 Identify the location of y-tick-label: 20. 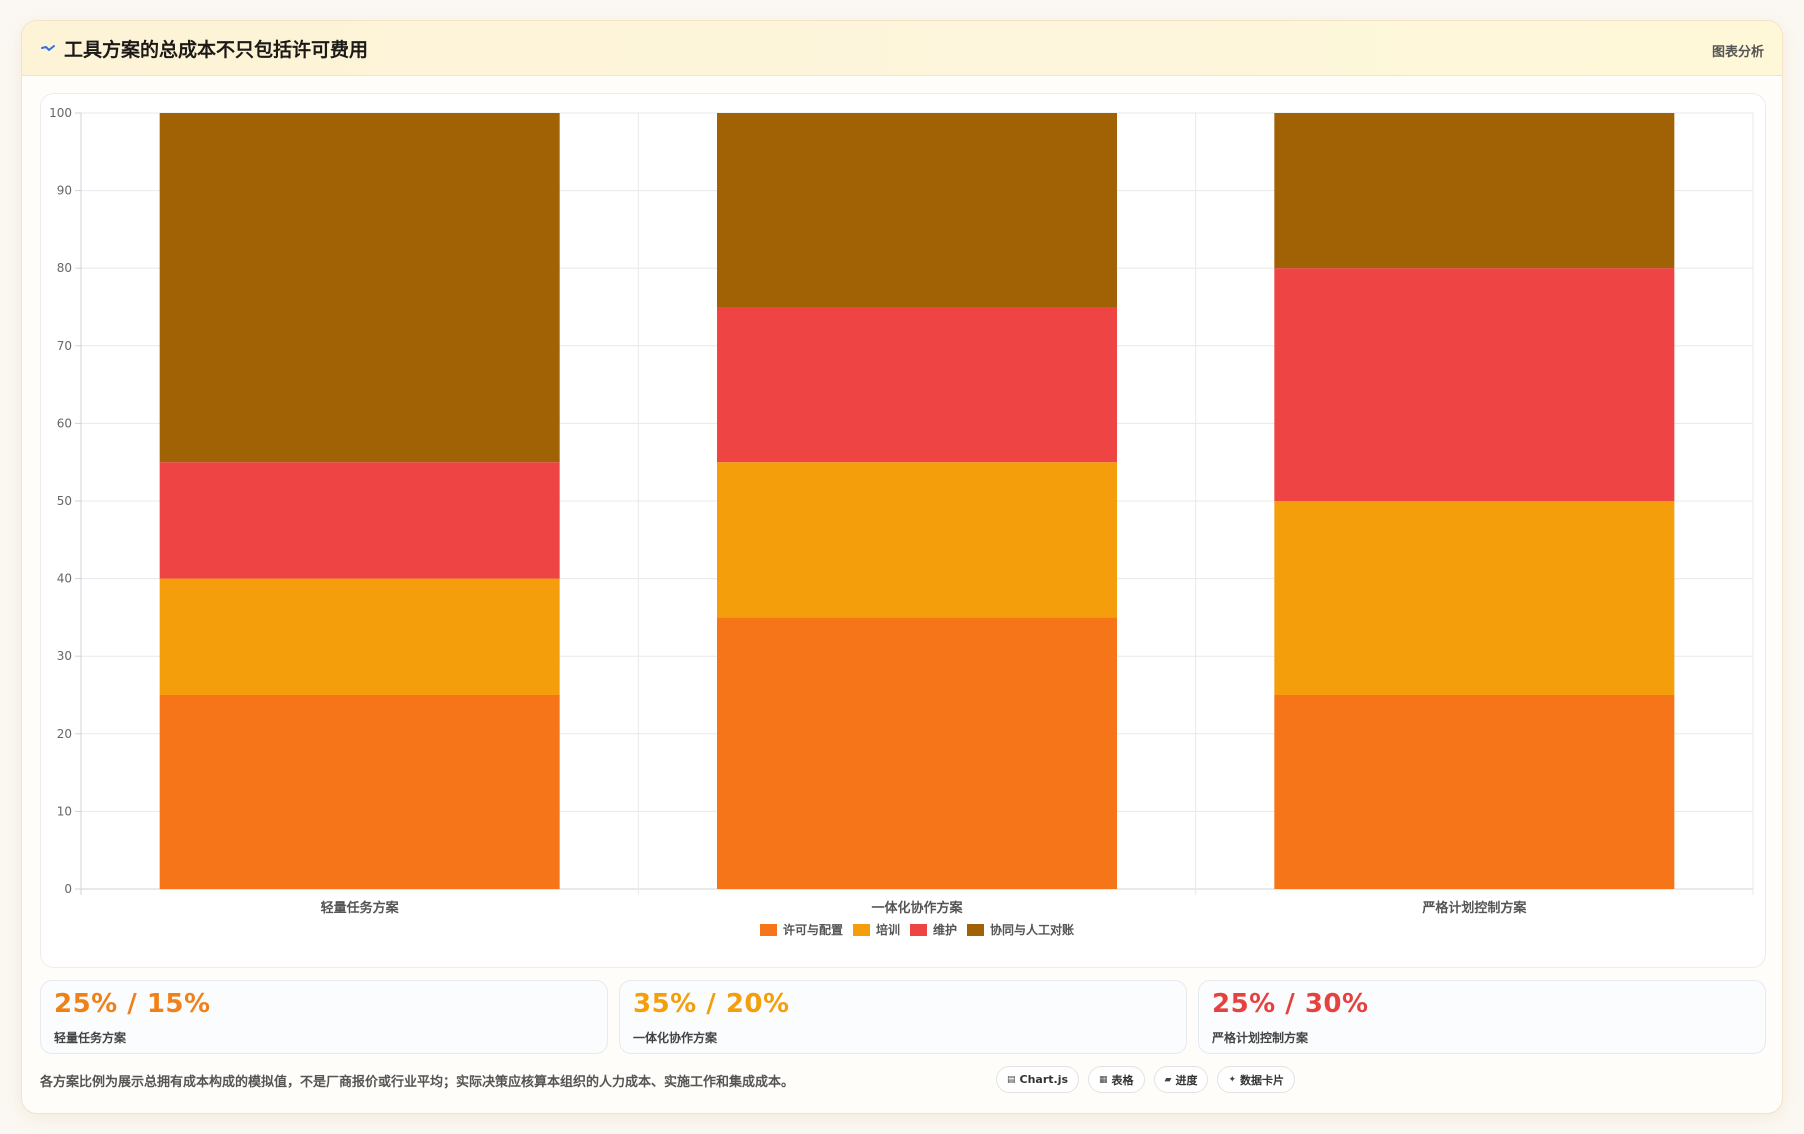
(64, 734).